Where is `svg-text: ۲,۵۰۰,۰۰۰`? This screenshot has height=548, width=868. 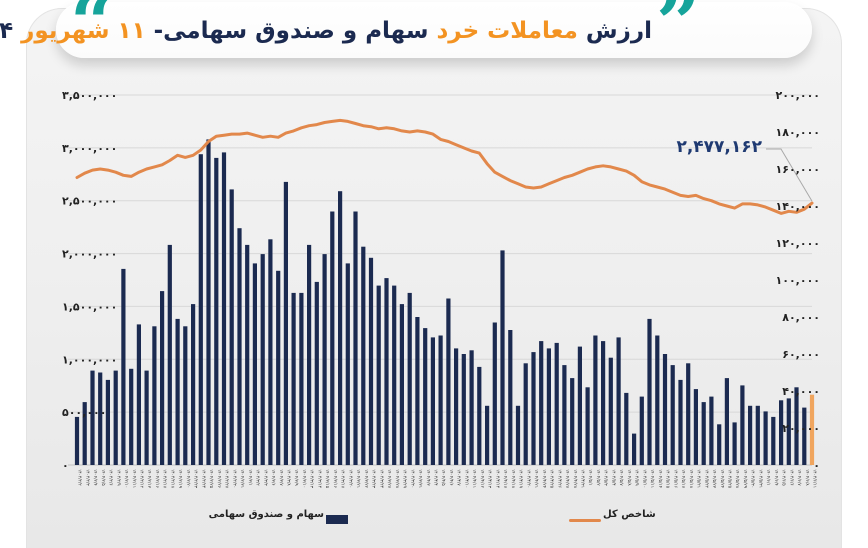
svg-text: ۲,۵۰۰,۰۰۰ is located at coordinates (89, 201).